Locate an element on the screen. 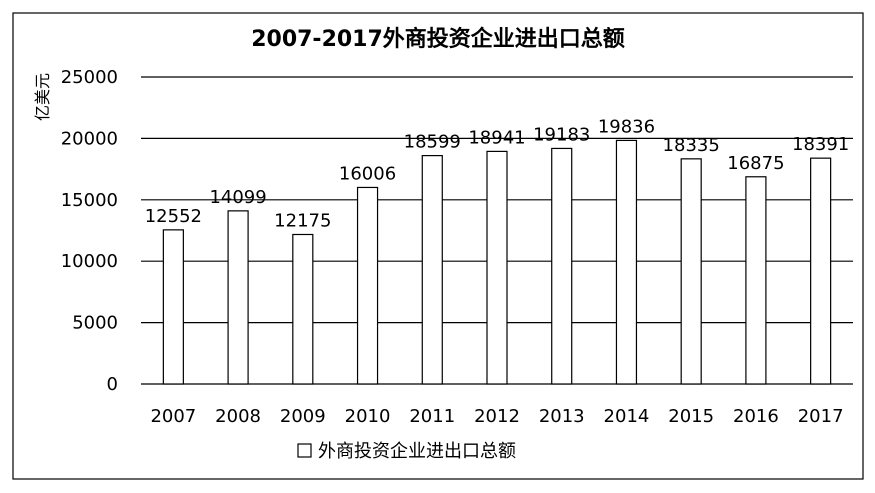 The image size is (875, 493). data-label: 12175 is located at coordinates (302, 220).